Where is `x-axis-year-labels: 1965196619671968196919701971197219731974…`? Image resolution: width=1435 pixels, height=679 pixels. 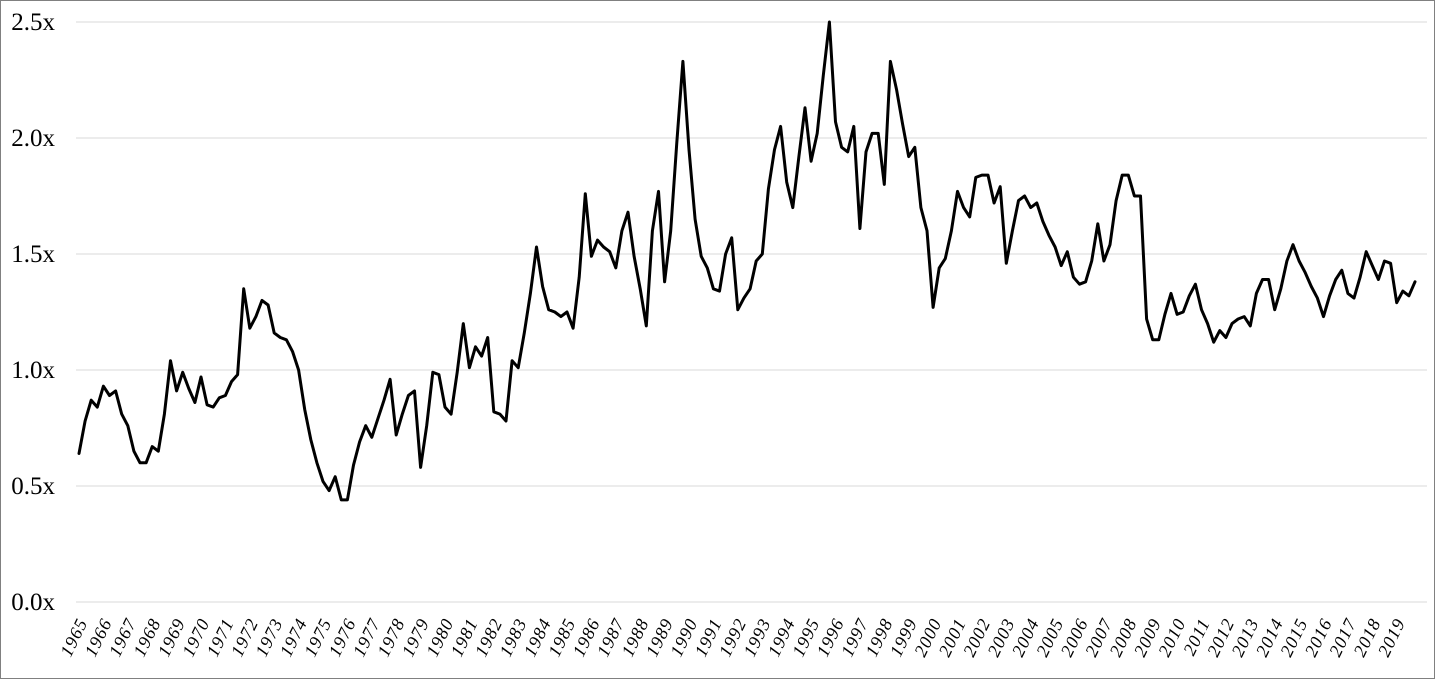 x-axis-year-labels: 1965196619671968196919701971197219731974… is located at coordinates (732, 637).